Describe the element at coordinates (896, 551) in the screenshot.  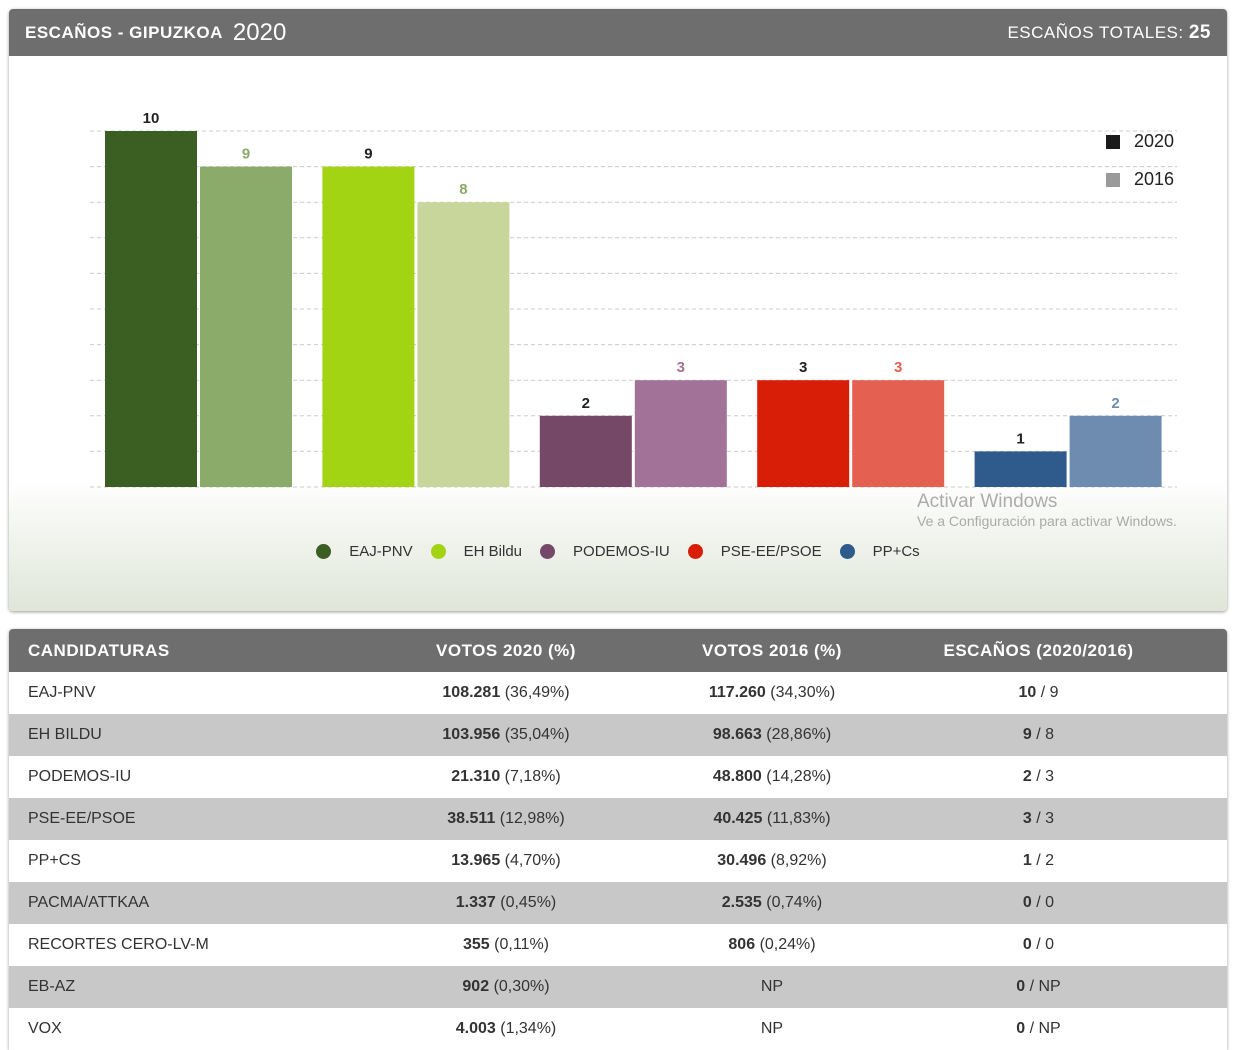
I see `legend-label: PP+Cs` at that location.